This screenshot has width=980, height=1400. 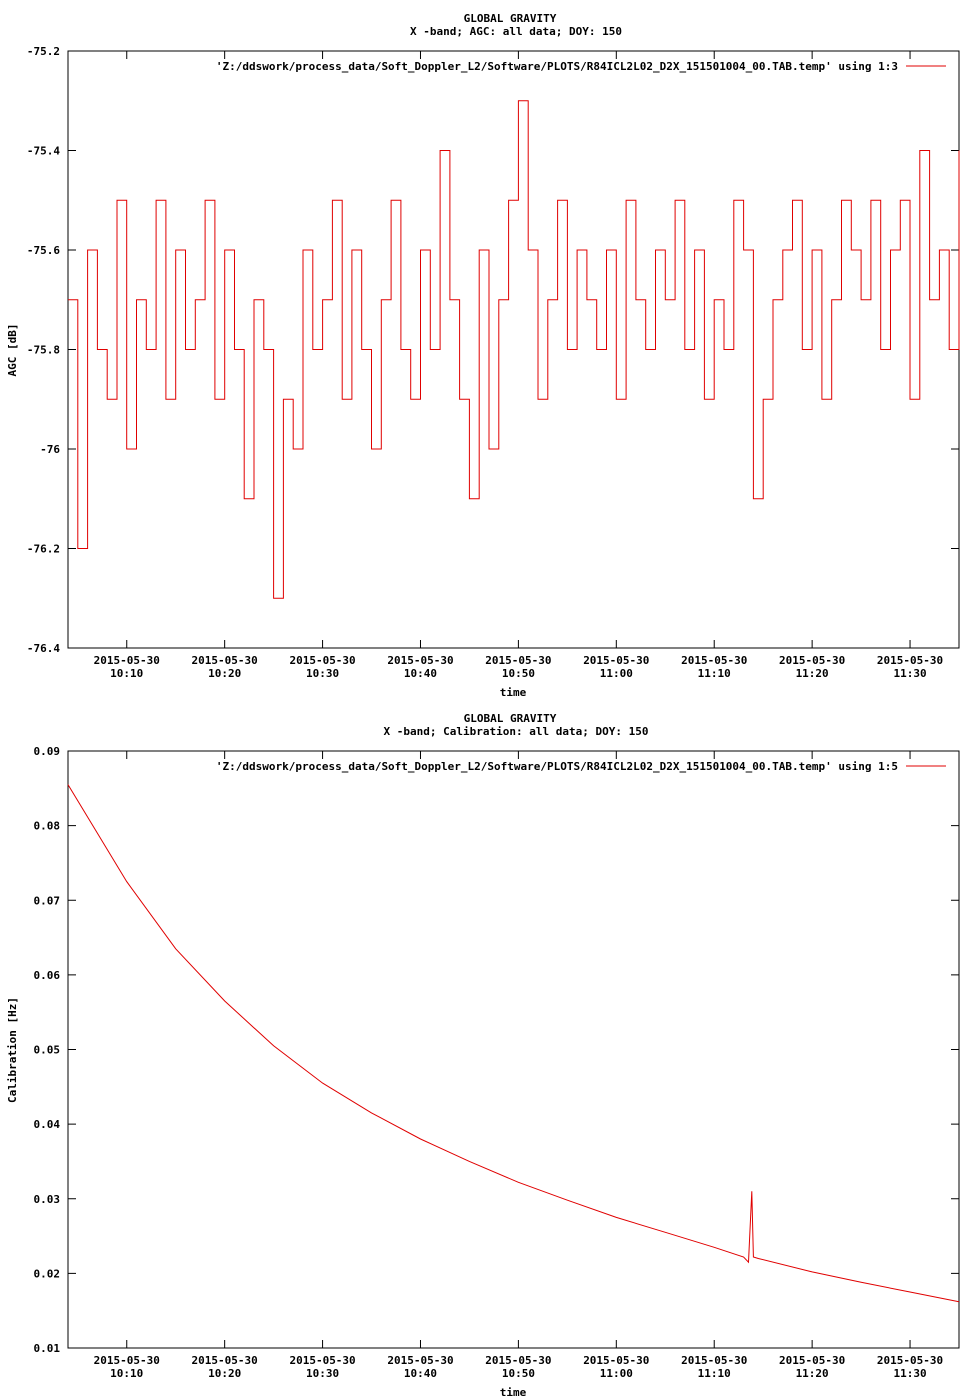 What do you see at coordinates (43, 350) in the screenshot?
I see `y-tick-label: -75.8` at bounding box center [43, 350].